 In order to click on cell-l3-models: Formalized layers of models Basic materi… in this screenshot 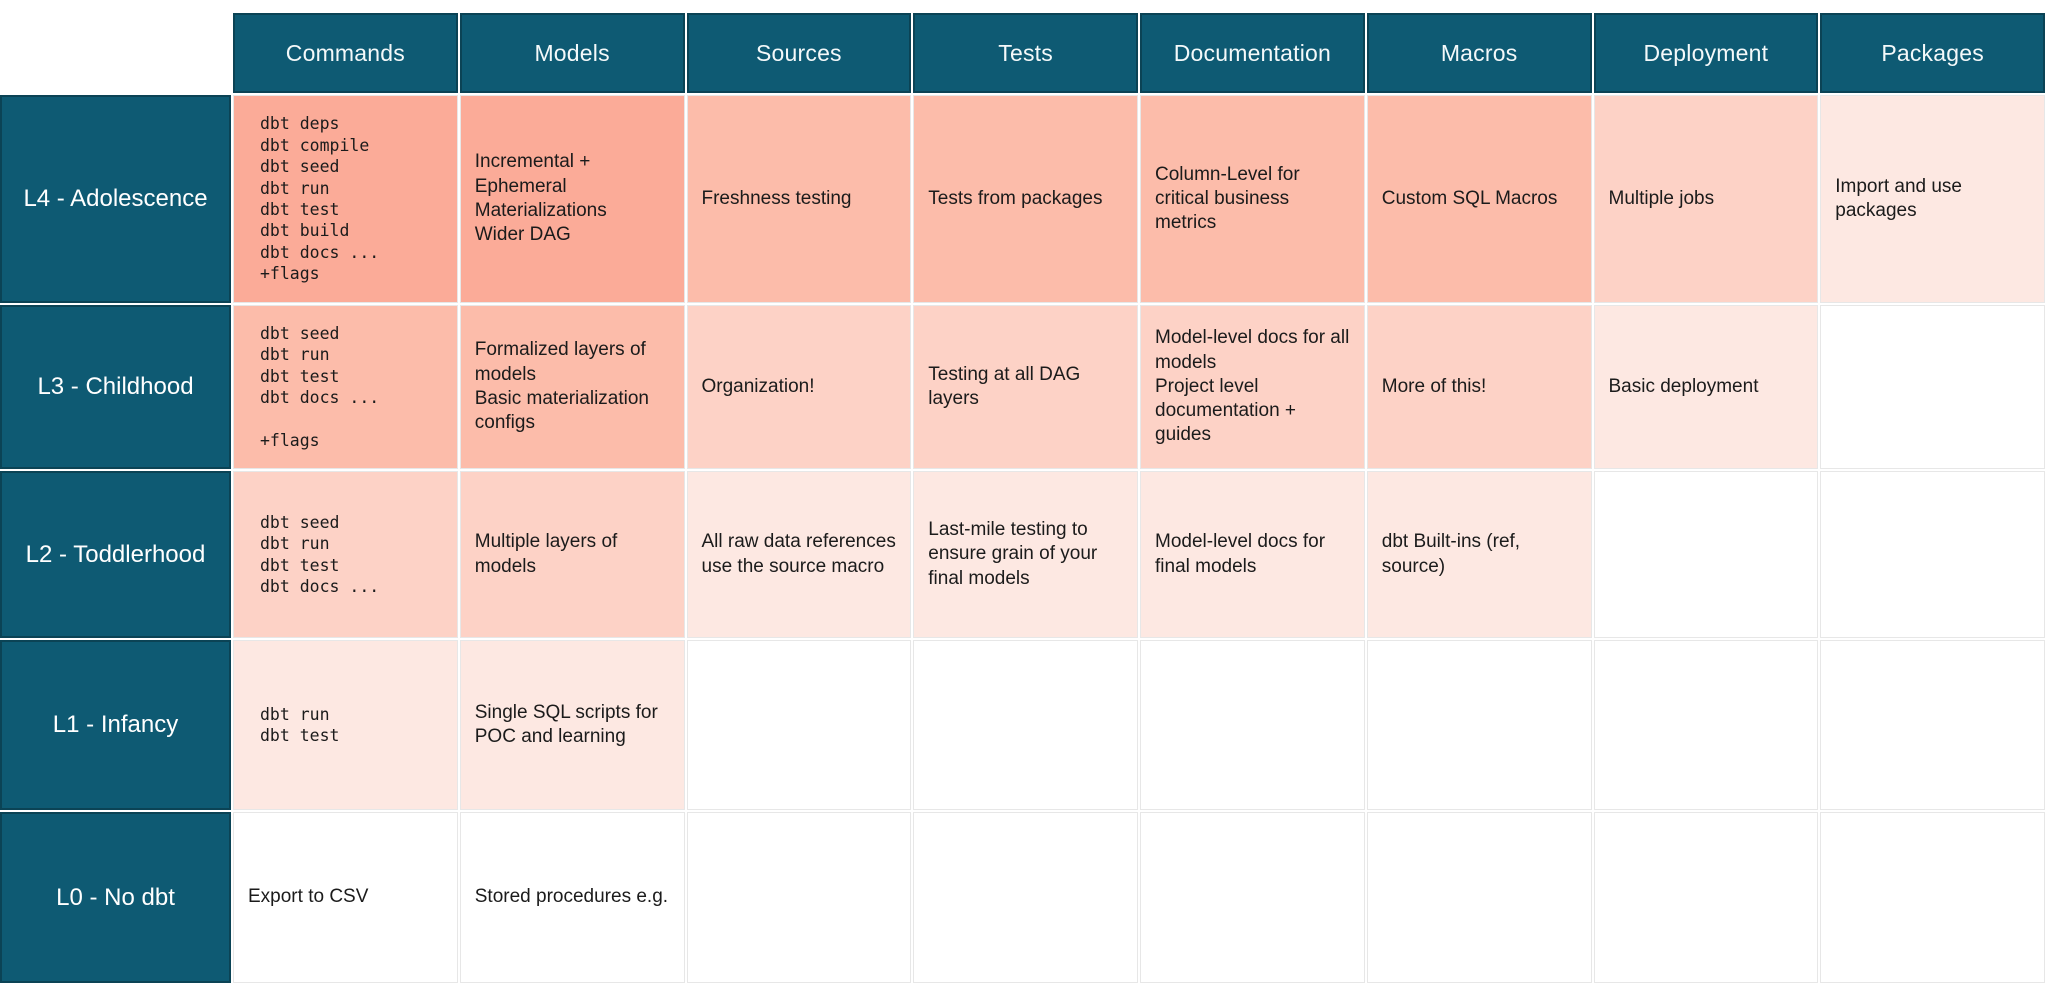, I will do `click(572, 387)`.